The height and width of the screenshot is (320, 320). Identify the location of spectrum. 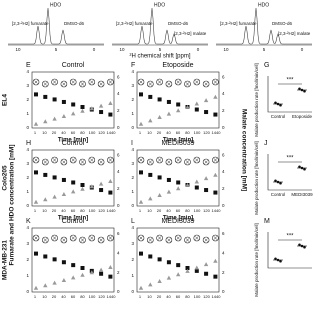
(264, 26).